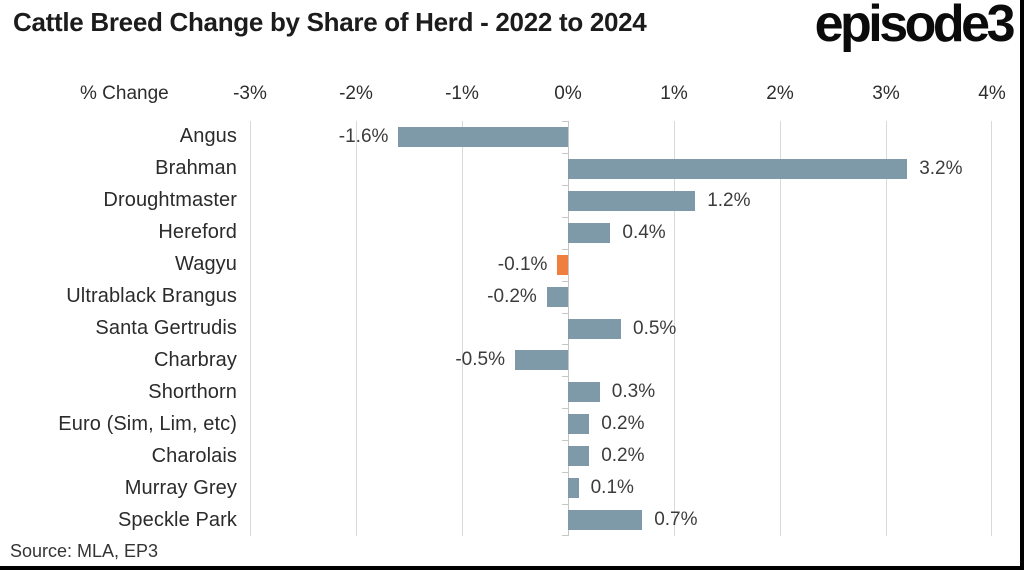 The height and width of the screenshot is (570, 1024). What do you see at coordinates (205, 264) in the screenshot?
I see `category-label: Wagyu` at bounding box center [205, 264].